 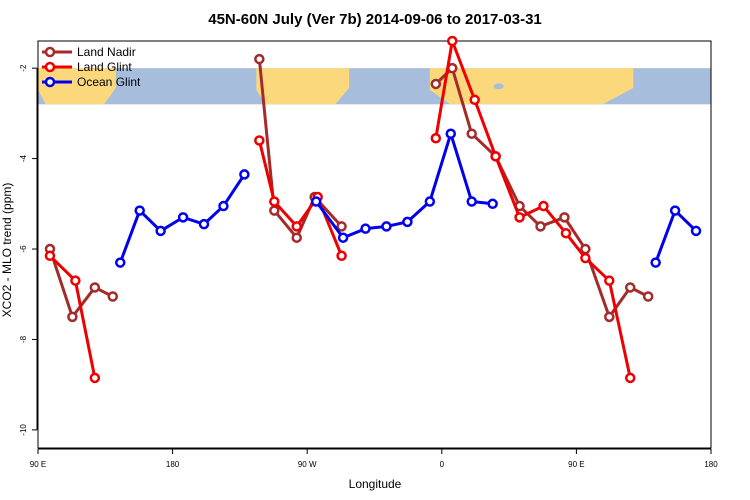 What do you see at coordinates (375, 484) in the screenshot?
I see `x-axis-label: Longitude` at bounding box center [375, 484].